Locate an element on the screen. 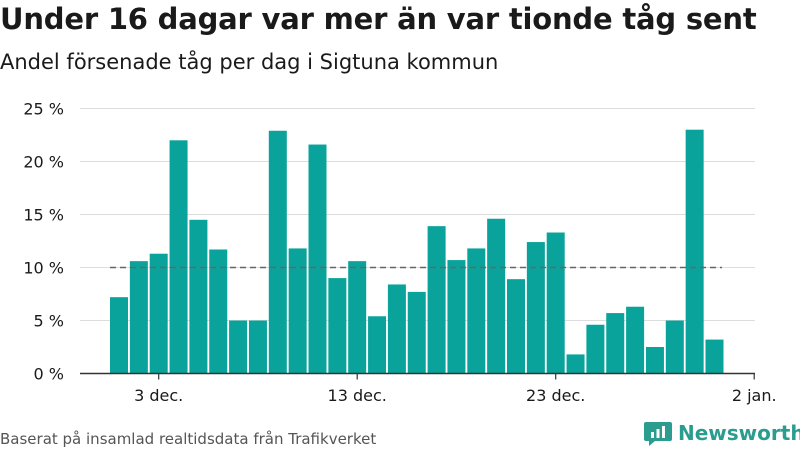  y-tick-label: 5 % is located at coordinates (49, 321).